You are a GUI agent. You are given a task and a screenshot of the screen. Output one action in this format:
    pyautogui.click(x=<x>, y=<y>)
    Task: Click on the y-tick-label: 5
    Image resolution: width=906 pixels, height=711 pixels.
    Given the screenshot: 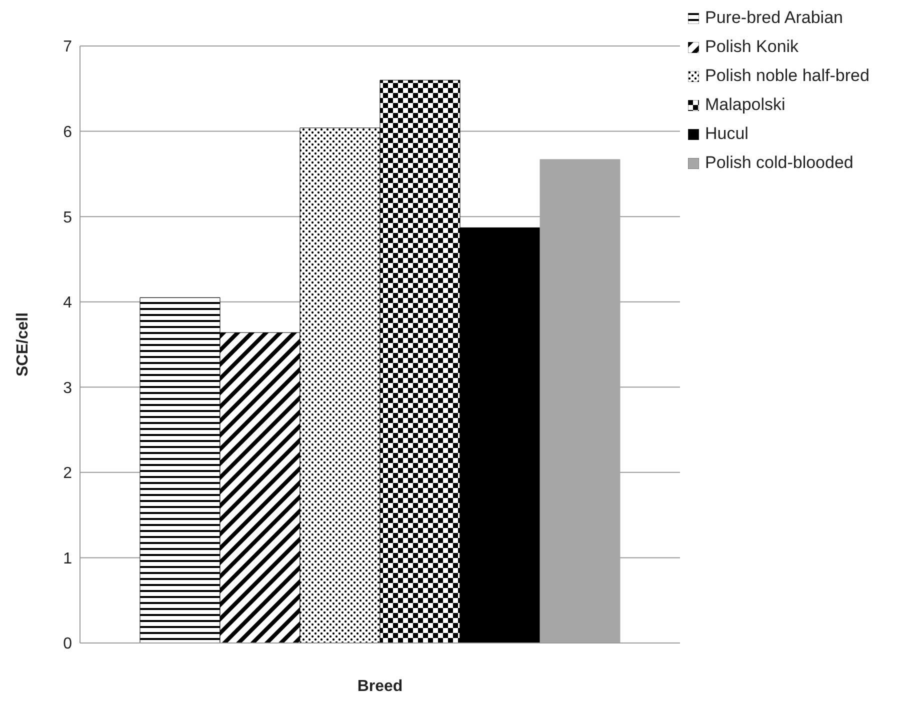 What is the action you would take?
    pyautogui.click(x=67, y=217)
    